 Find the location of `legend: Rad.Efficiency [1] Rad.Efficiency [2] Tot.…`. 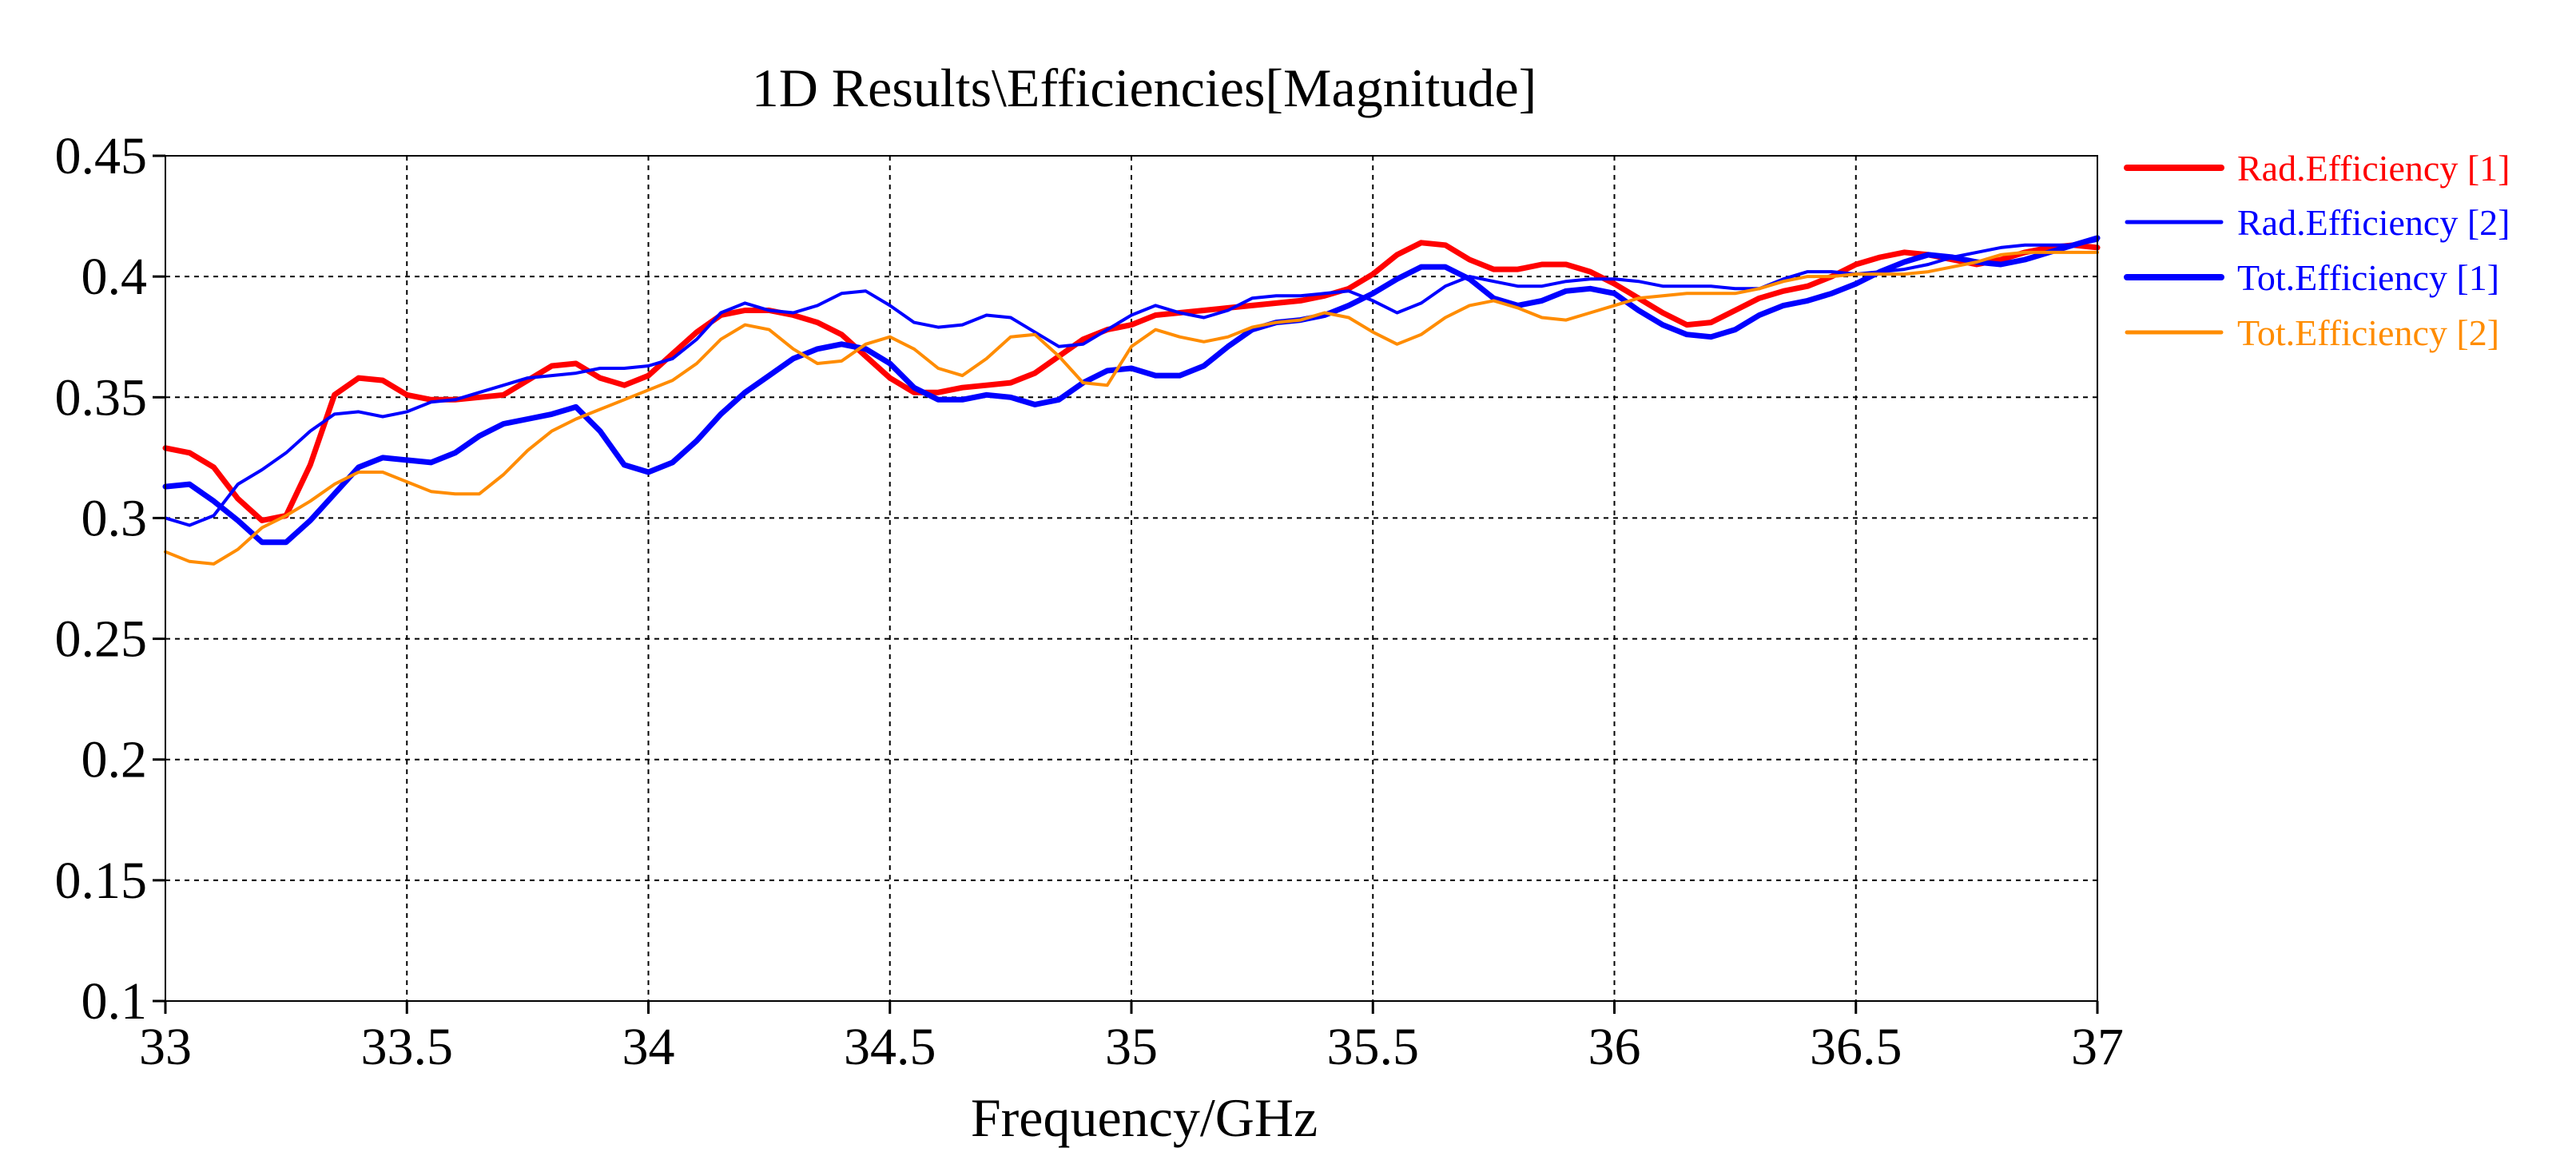

legend: Rad.Efficiency [1] Rad.Efficiency [2] Tot.… is located at coordinates (2317, 251).